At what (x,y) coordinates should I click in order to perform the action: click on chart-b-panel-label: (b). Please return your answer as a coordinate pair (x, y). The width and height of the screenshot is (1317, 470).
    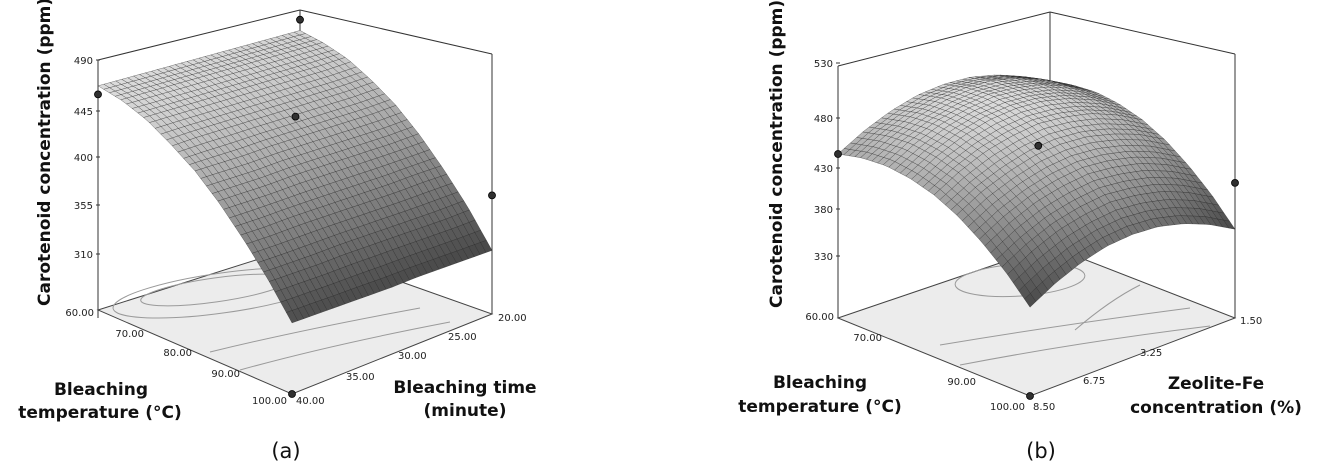
    Looking at the image, I should click on (1041, 451).